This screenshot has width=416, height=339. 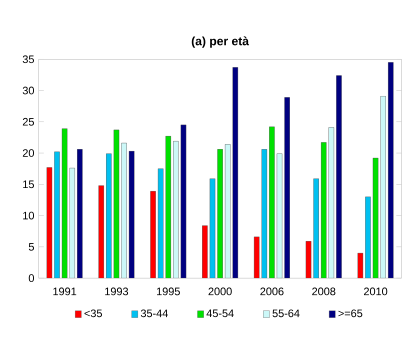 I want to click on legend-label: <35, so click(x=93, y=314).